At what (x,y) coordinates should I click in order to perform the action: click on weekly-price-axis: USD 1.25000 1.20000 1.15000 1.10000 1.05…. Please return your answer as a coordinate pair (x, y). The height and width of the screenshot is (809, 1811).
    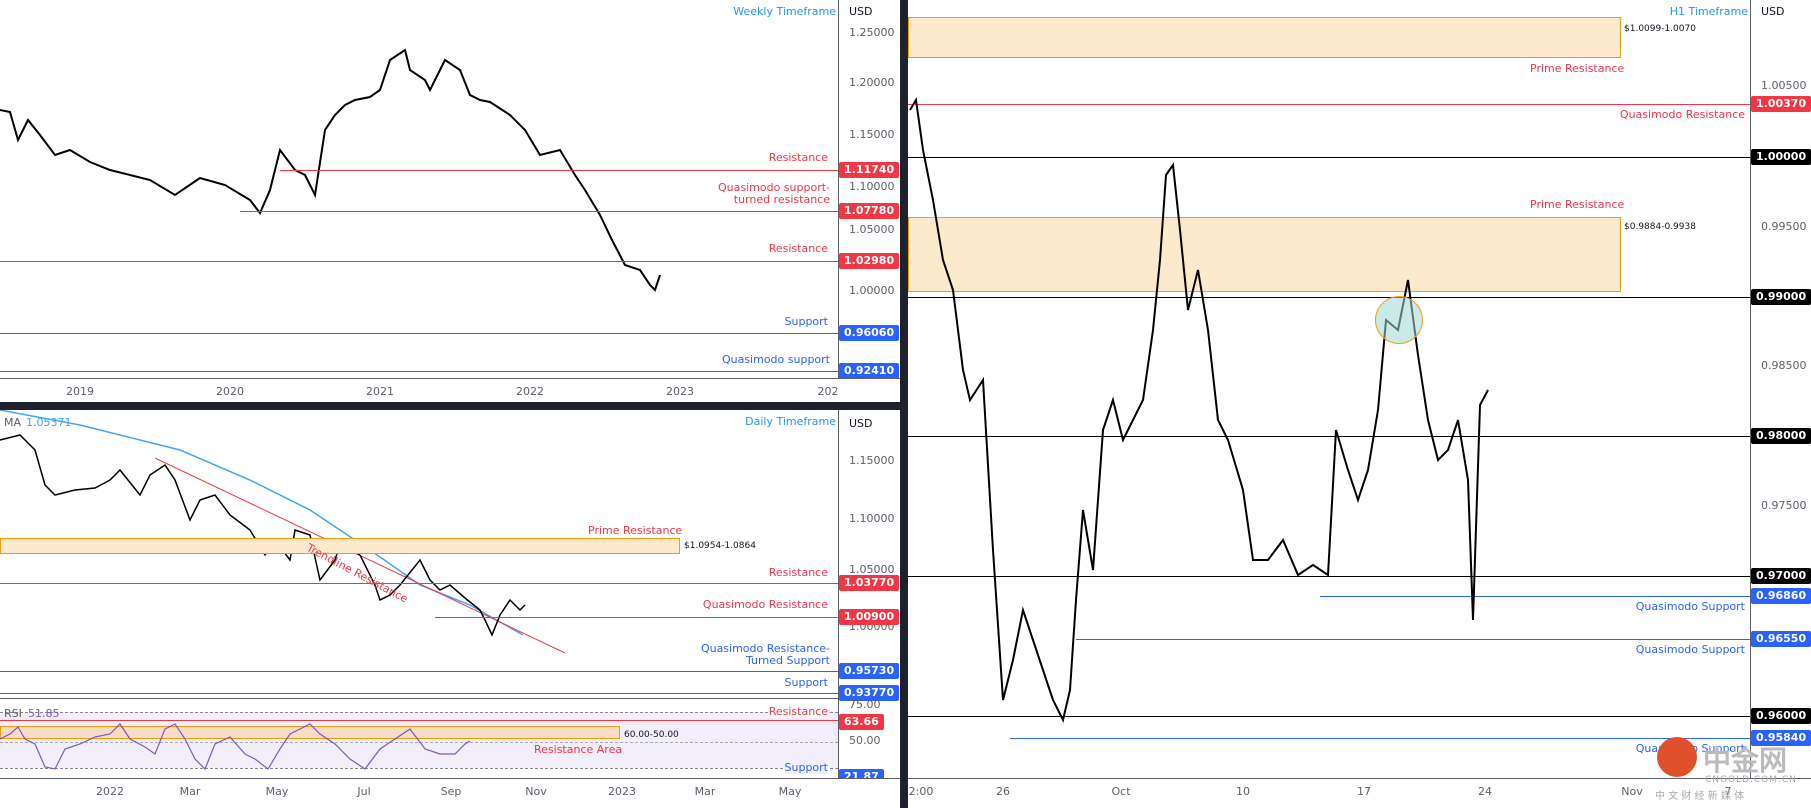
    Looking at the image, I should click on (869, 189).